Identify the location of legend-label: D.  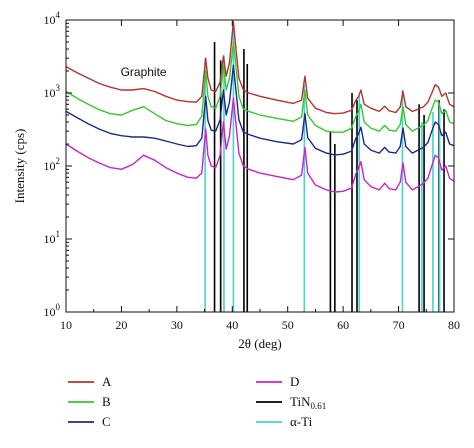
(294, 381).